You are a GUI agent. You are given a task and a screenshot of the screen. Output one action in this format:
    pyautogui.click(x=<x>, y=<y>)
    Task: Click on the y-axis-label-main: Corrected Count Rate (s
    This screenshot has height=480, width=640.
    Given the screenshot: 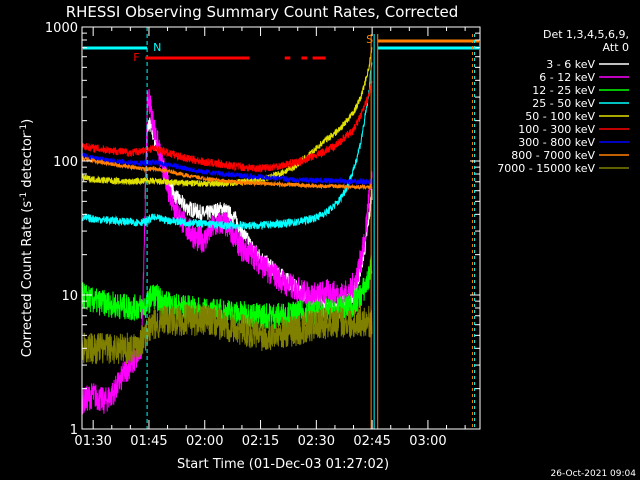 What is the action you would take?
    pyautogui.click(x=27, y=279)
    